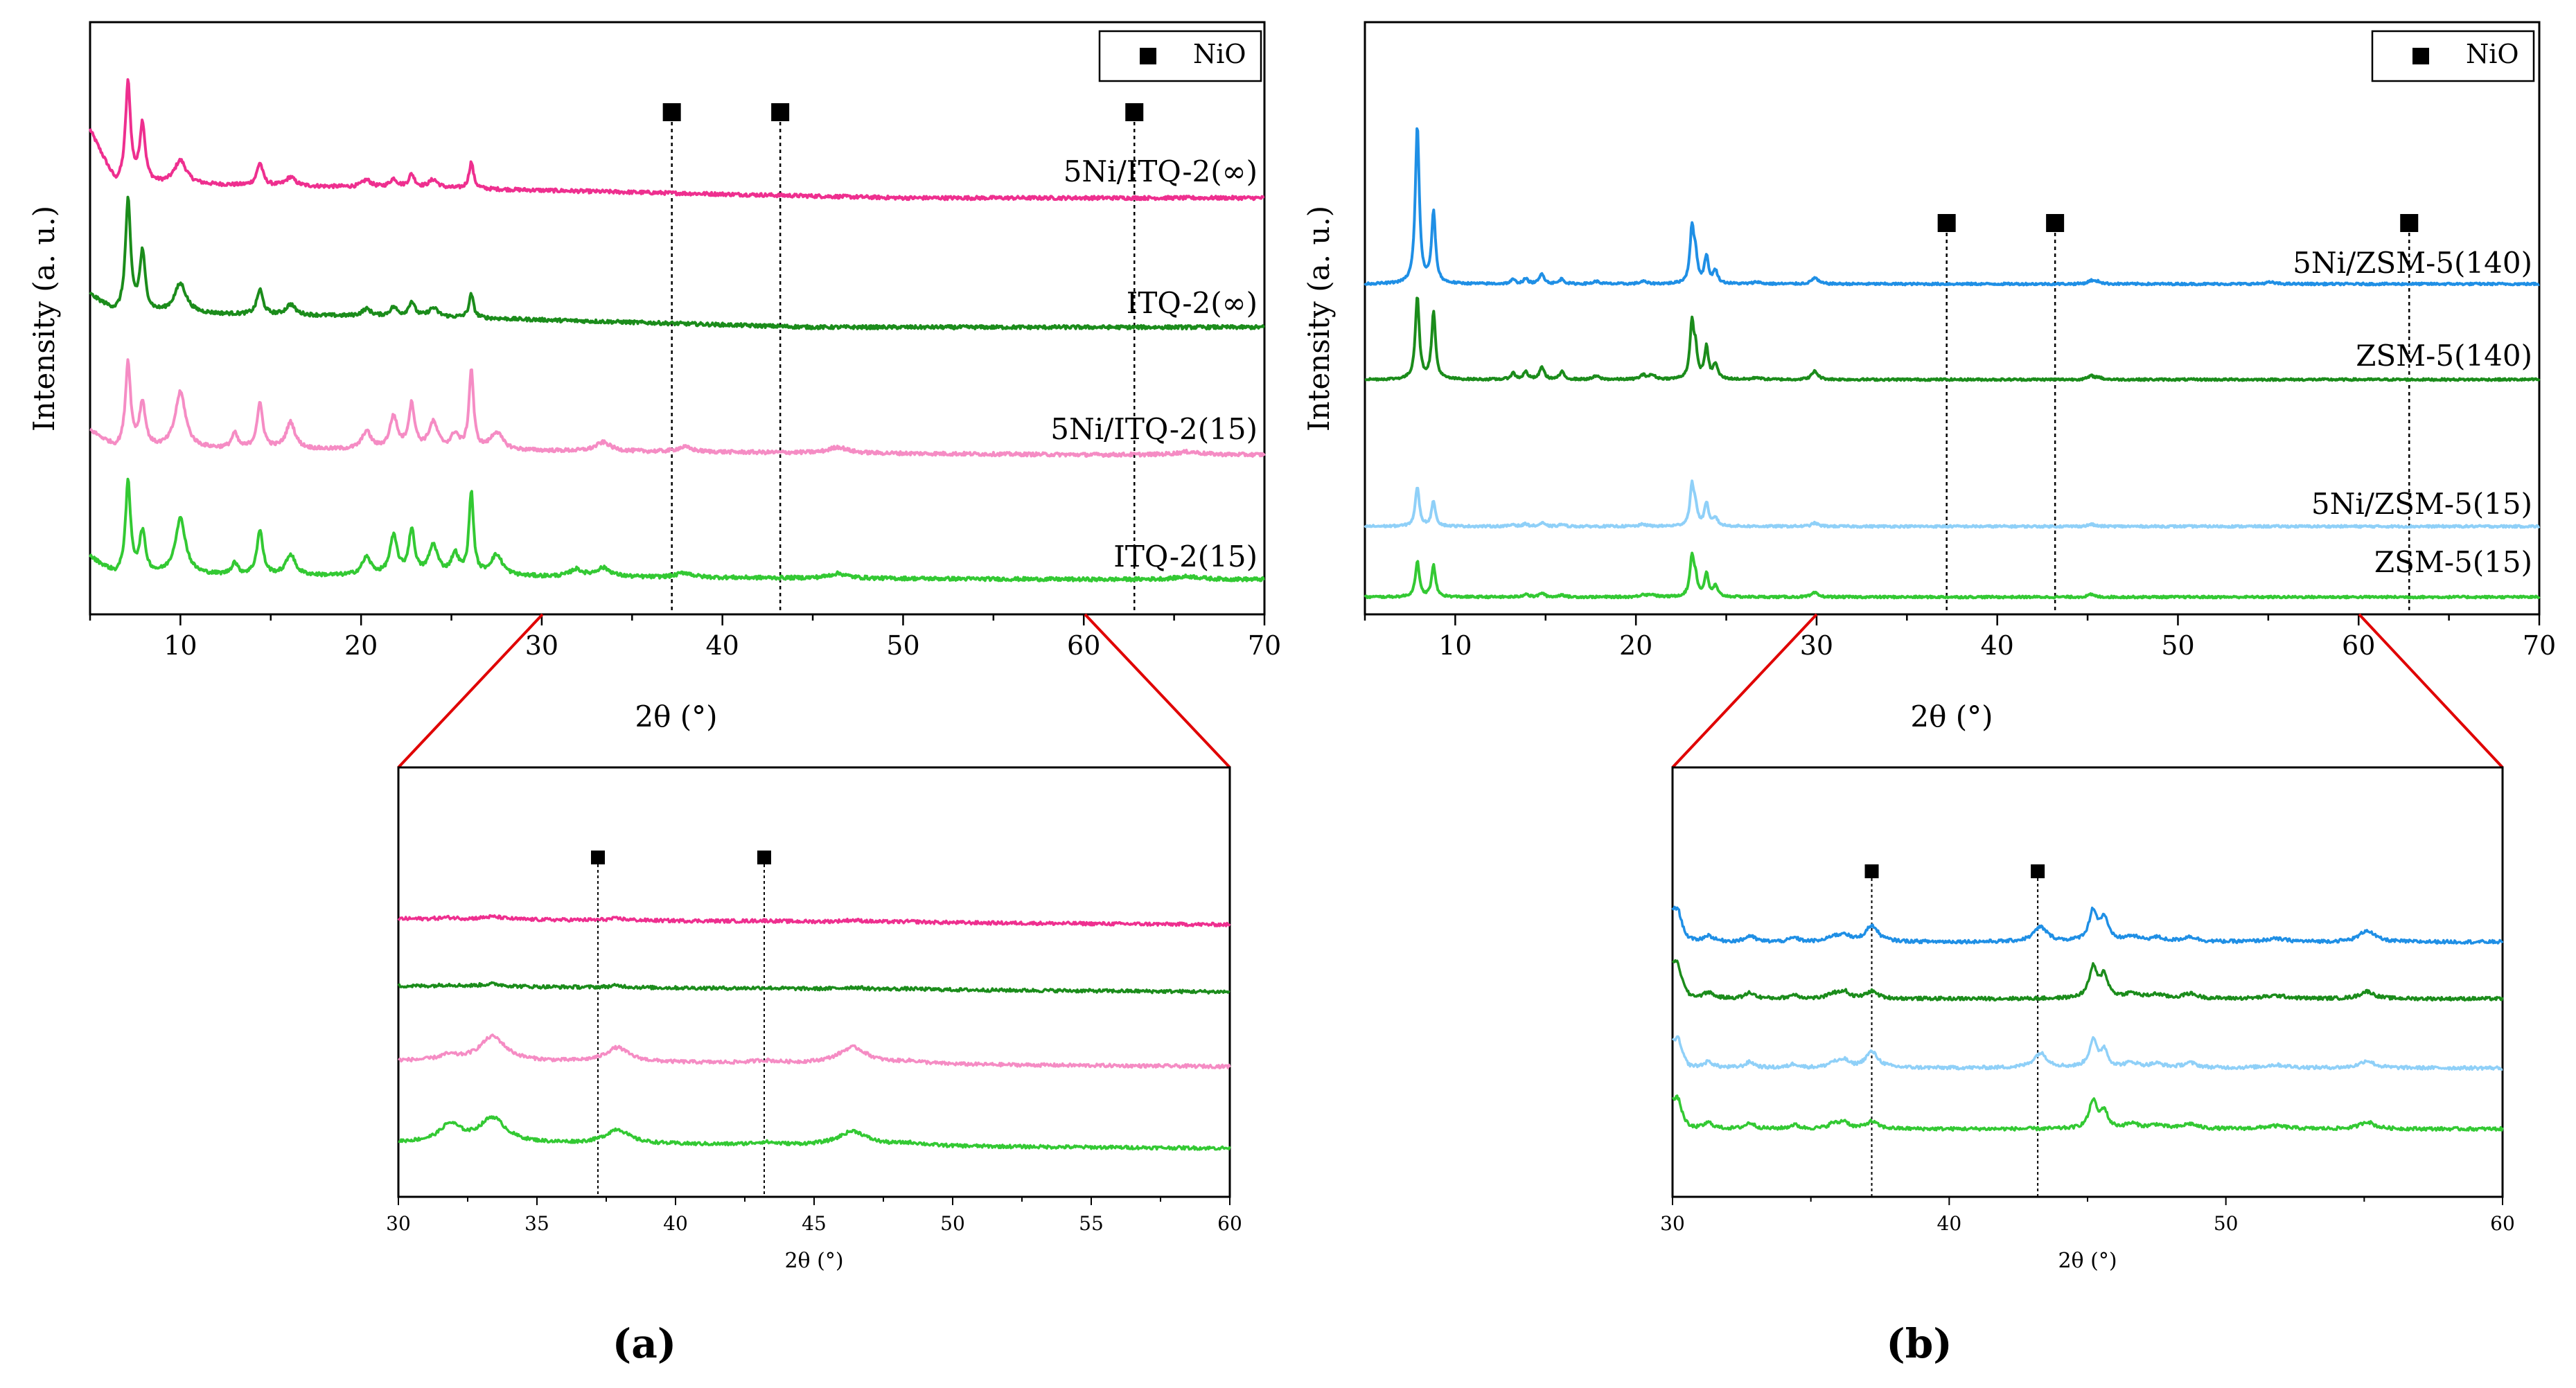  I want to click on panel-b-legend-box, so click(2453, 56).